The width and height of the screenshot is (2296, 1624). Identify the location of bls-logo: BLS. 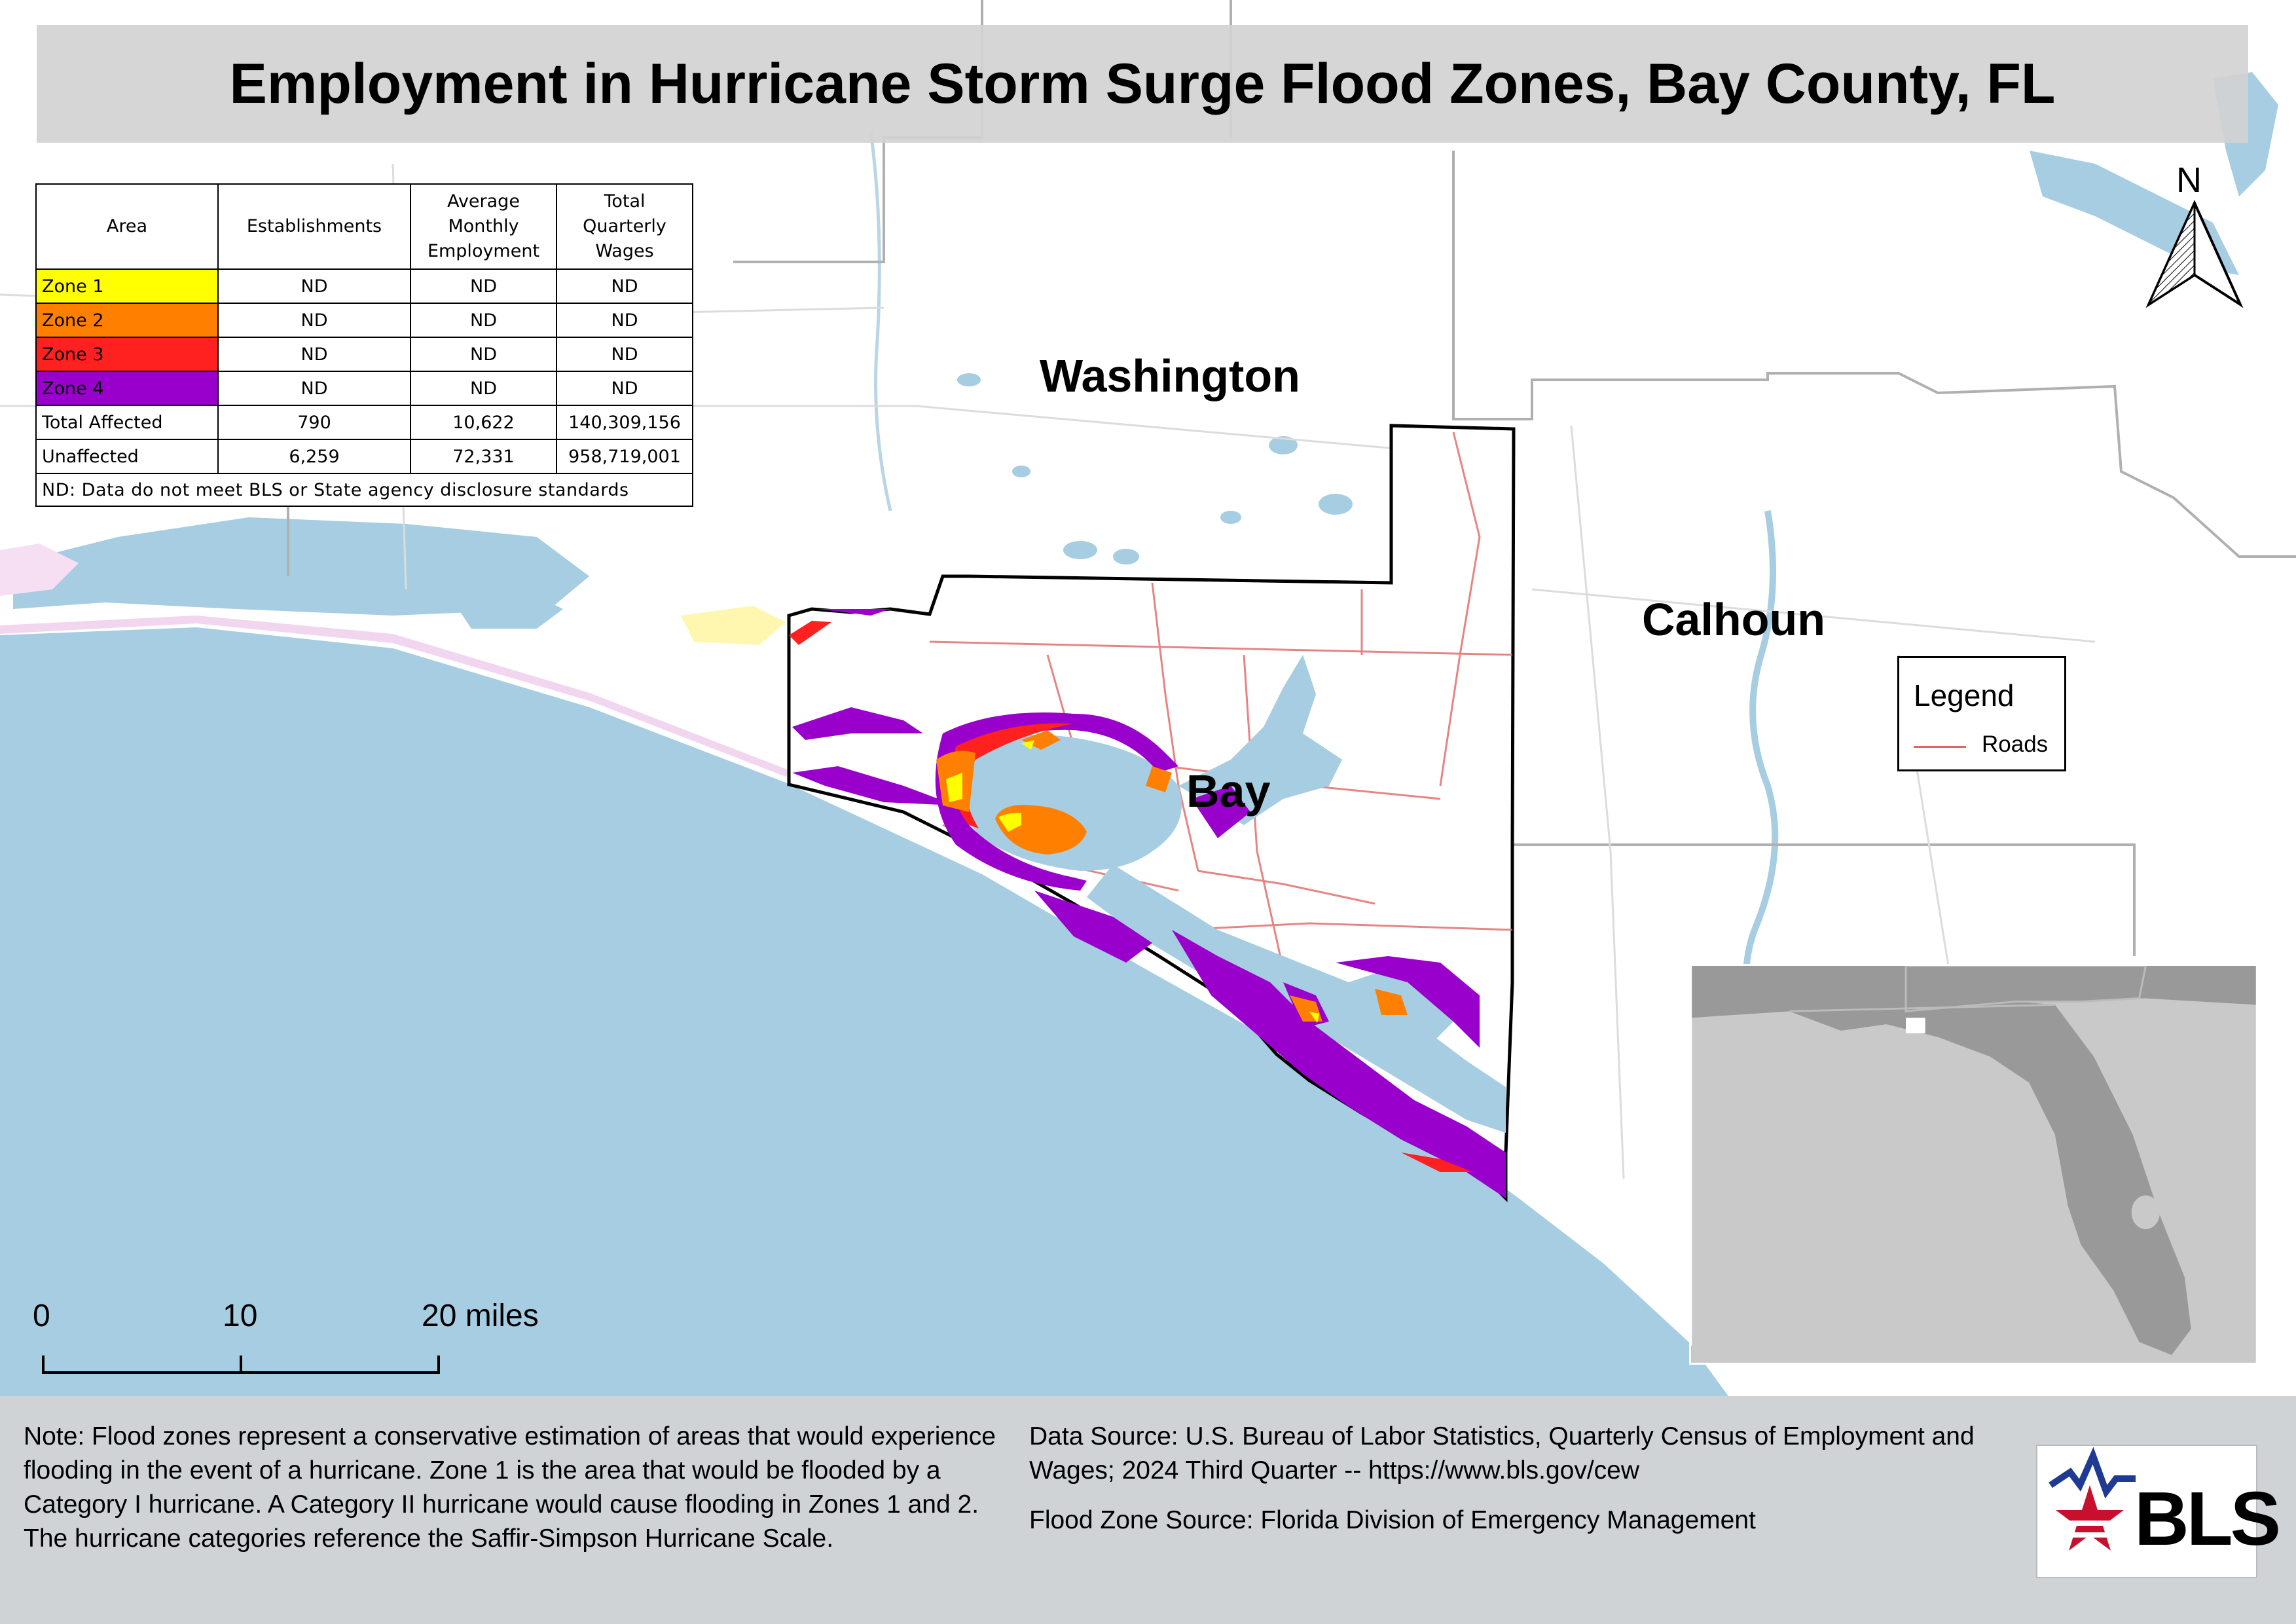
(2158, 1511).